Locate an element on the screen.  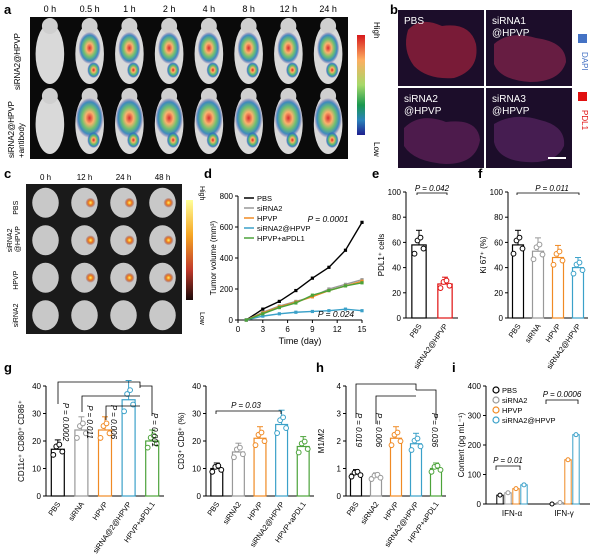
x-tick-label: 12 is located at coordinates (337, 329).